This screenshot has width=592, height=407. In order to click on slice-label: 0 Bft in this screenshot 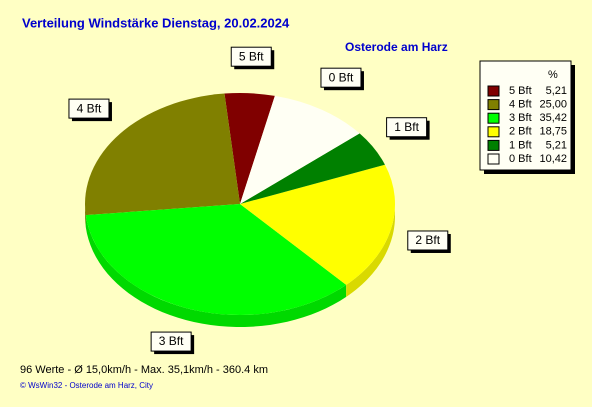, I will do `click(341, 77)`.